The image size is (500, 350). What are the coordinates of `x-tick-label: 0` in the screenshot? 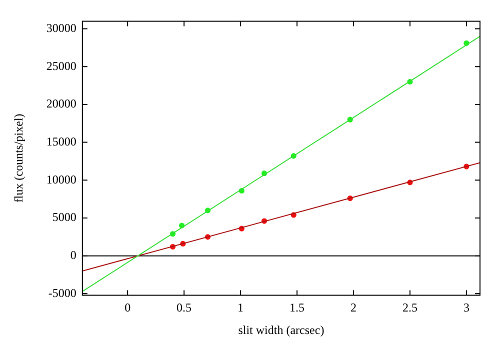 It's located at (127, 307).